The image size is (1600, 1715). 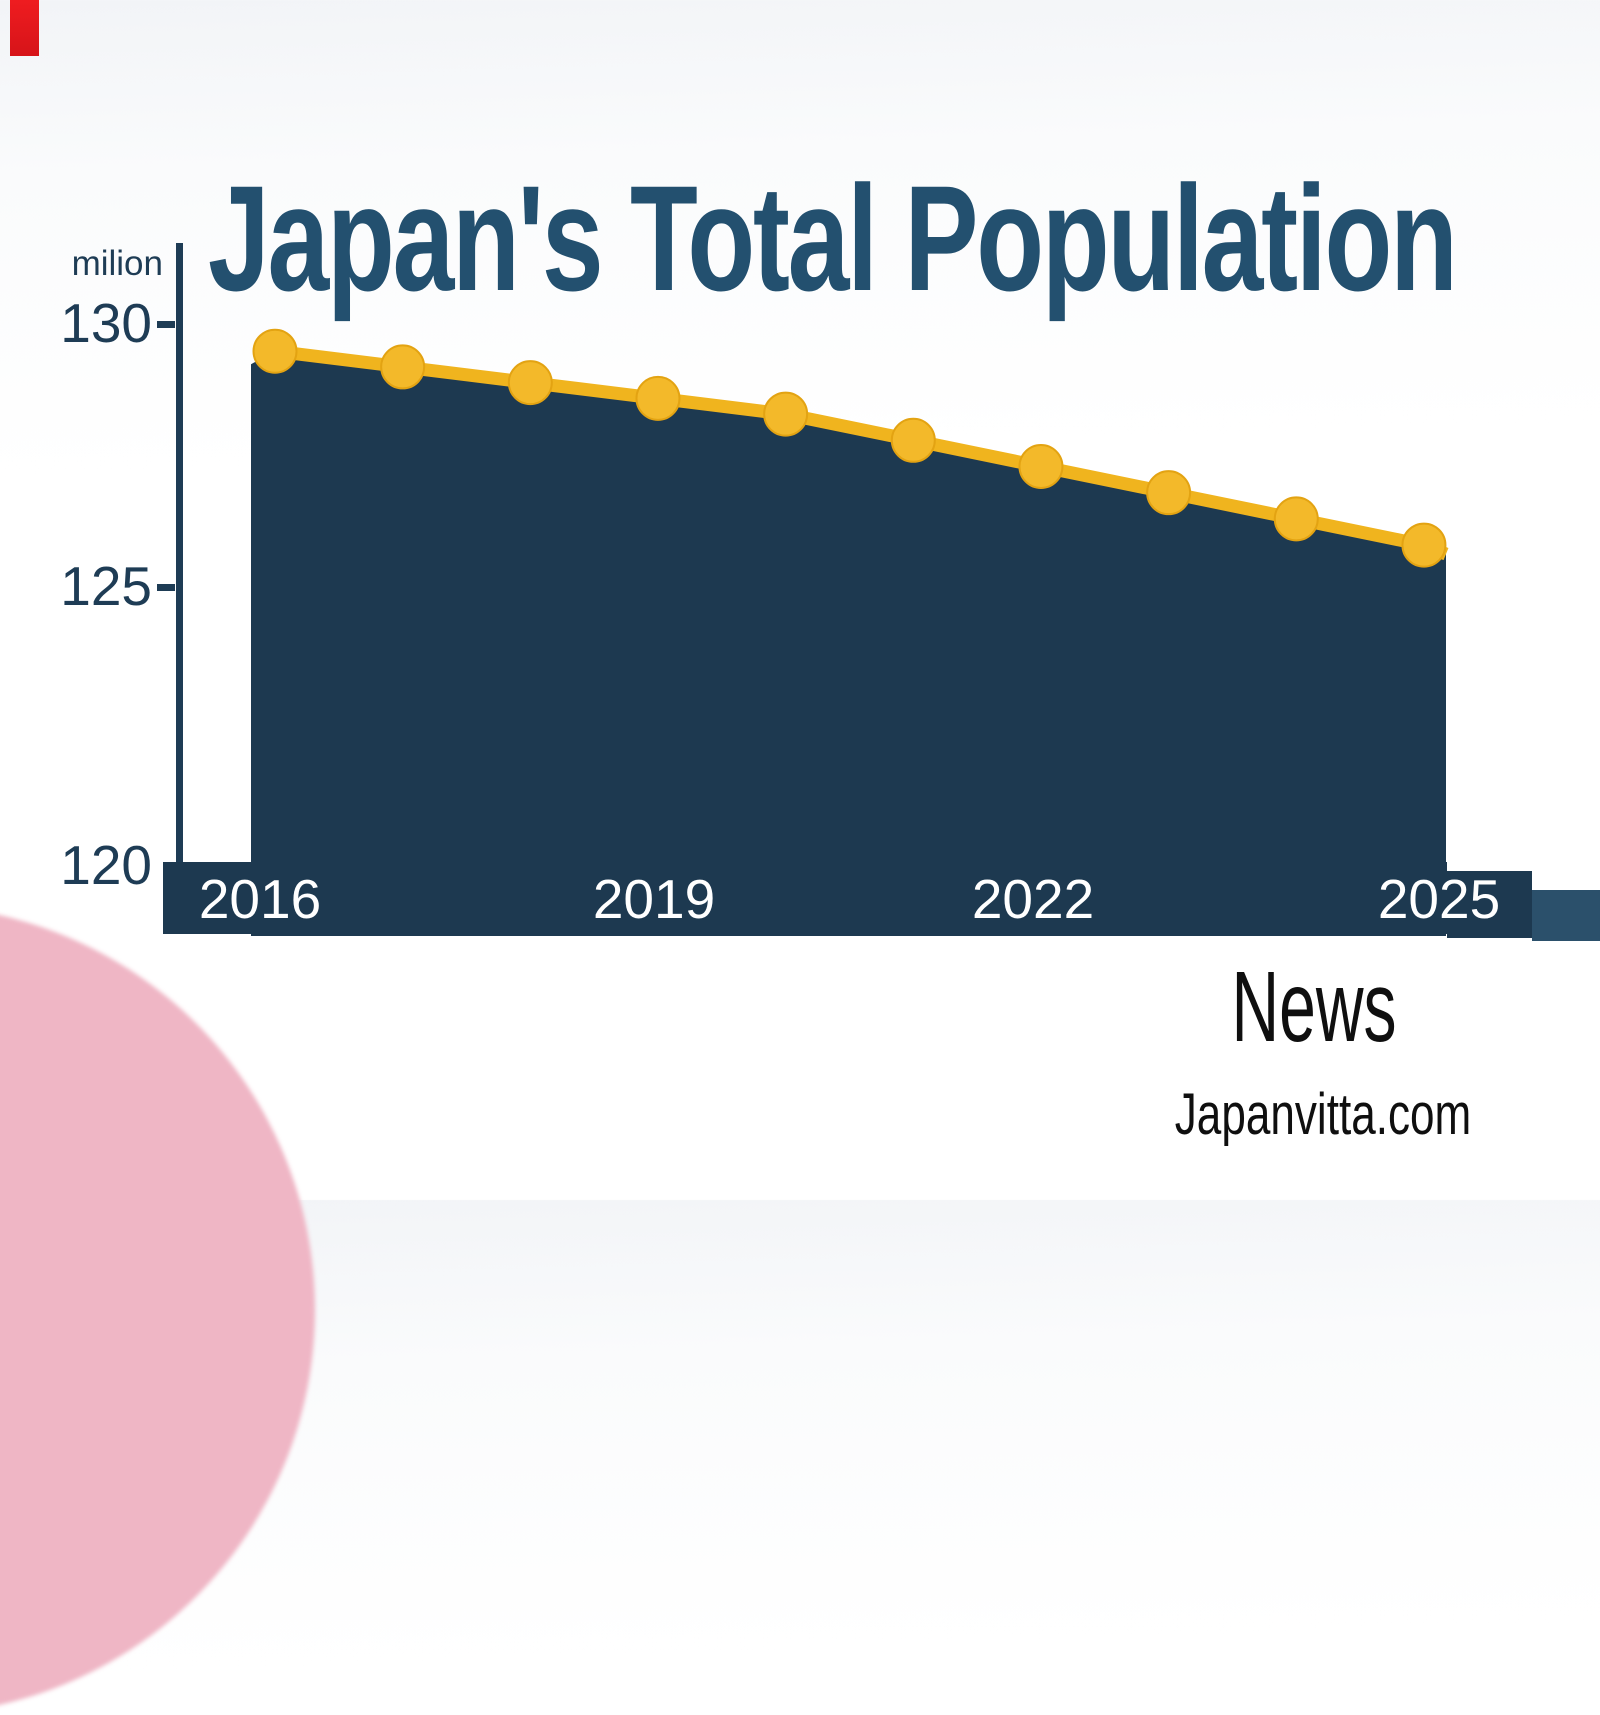 What do you see at coordinates (260, 899) in the screenshot?
I see `x-tick-label: 2016` at bounding box center [260, 899].